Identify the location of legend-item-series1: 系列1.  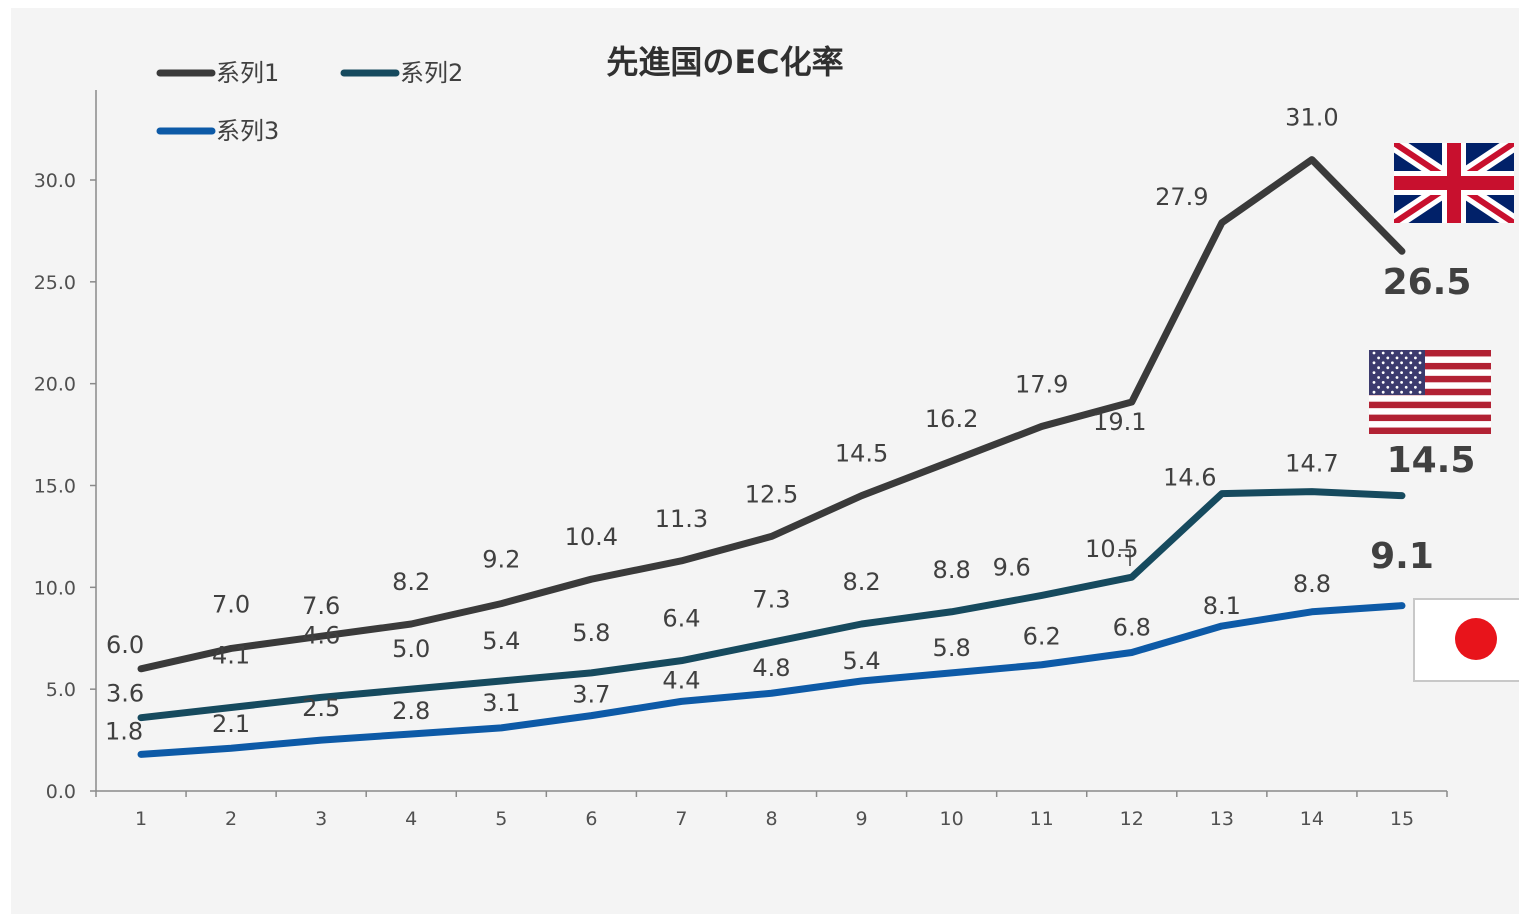
(217, 73).